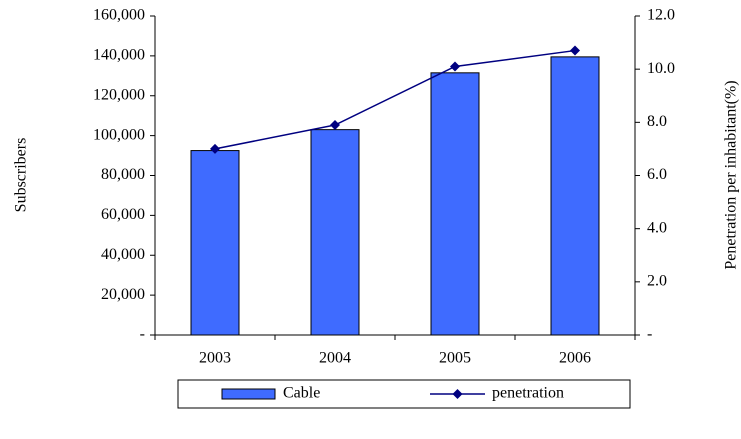 Image resolution: width=741 pixels, height=439 pixels. What do you see at coordinates (455, 358) in the screenshot?
I see `x-tick-label: 2005` at bounding box center [455, 358].